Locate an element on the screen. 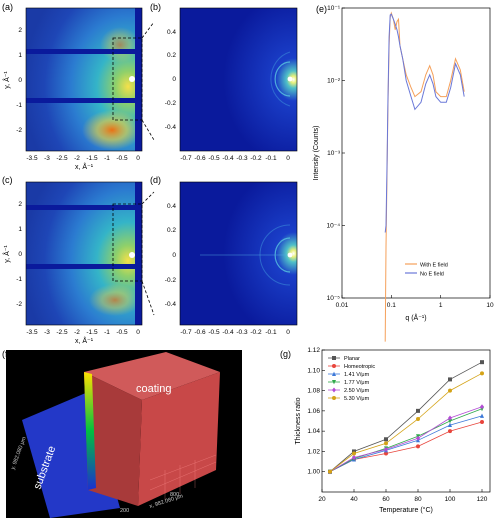 Image resolution: width=500 pixels, height=519 pixels. xlabel-g: Temperature (°C) is located at coordinates (406, 510).